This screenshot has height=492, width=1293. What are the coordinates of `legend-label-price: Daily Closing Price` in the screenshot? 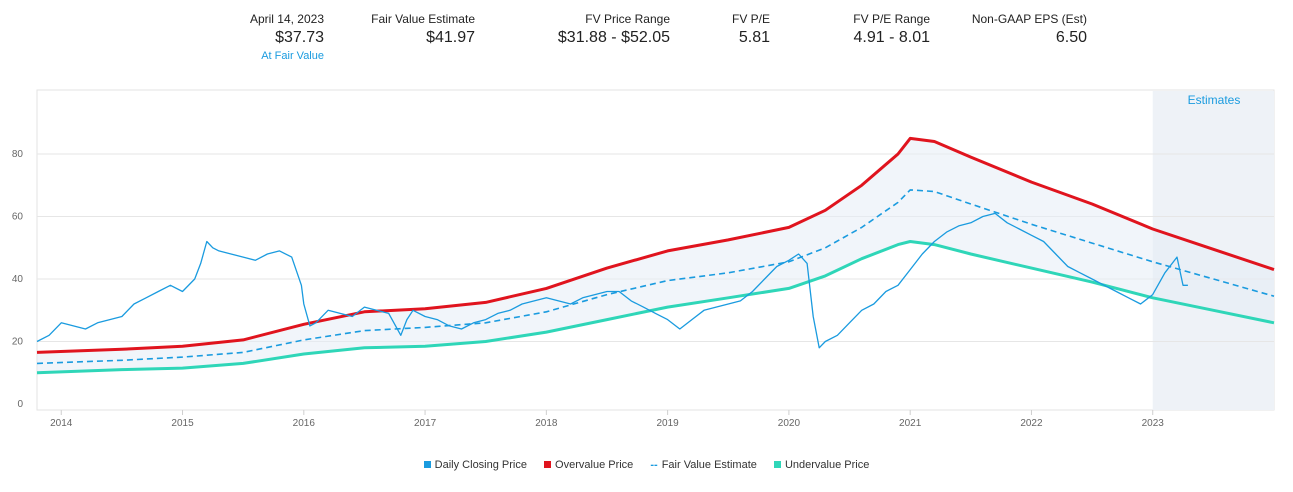 It's located at (480, 465).